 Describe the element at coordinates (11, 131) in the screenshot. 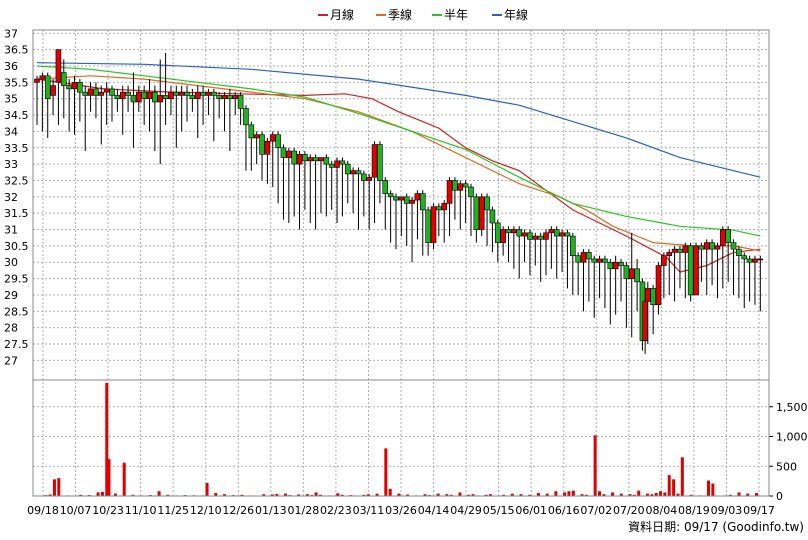

I see `price-tick-label: 34` at that location.